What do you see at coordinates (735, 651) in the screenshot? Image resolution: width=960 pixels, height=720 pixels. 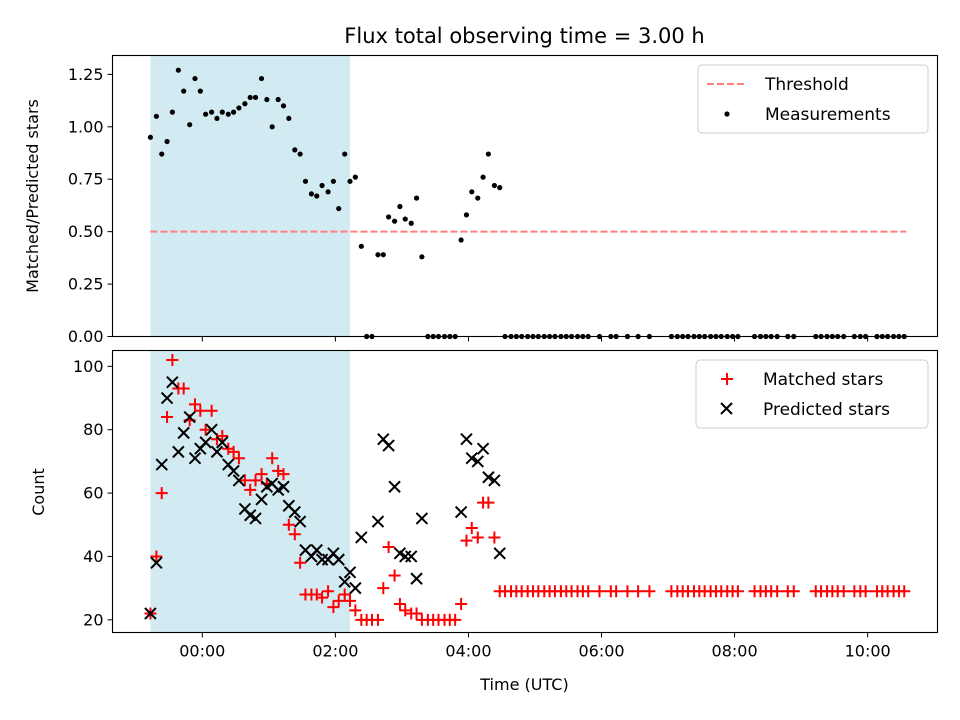 I see `x-tick-label: 08:00` at bounding box center [735, 651].